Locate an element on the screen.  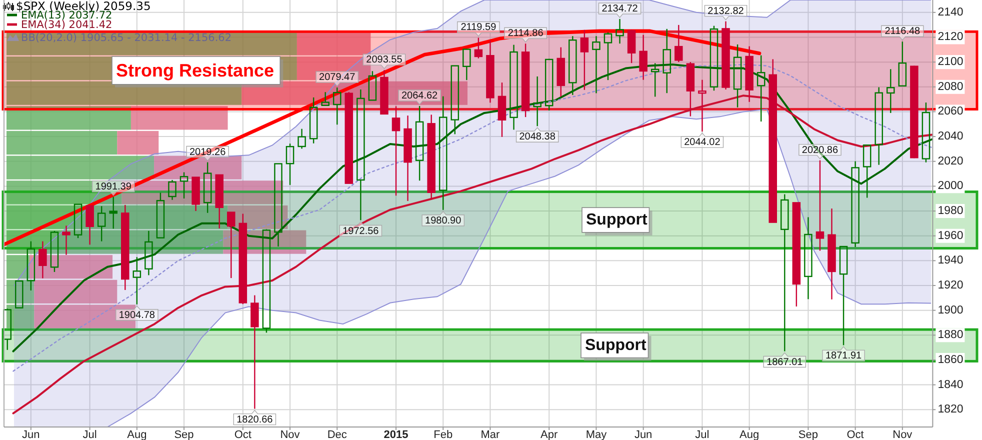
annotation: 2116.48 is located at coordinates (902, 32).